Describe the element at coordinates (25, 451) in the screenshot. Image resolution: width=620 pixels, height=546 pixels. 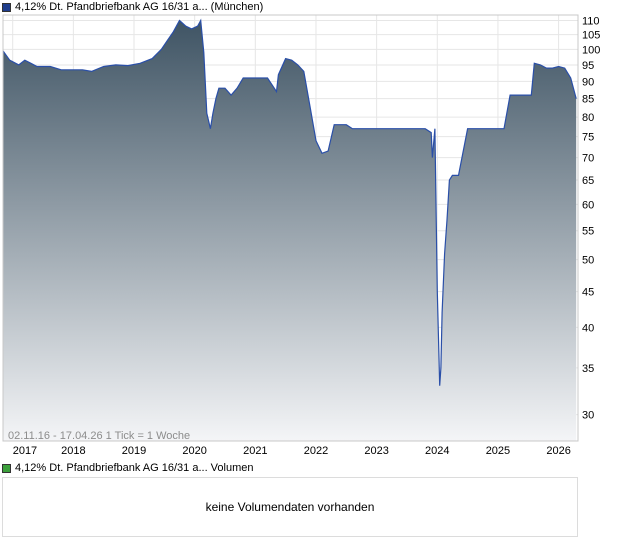
I see `x-tick-label: 2017` at that location.